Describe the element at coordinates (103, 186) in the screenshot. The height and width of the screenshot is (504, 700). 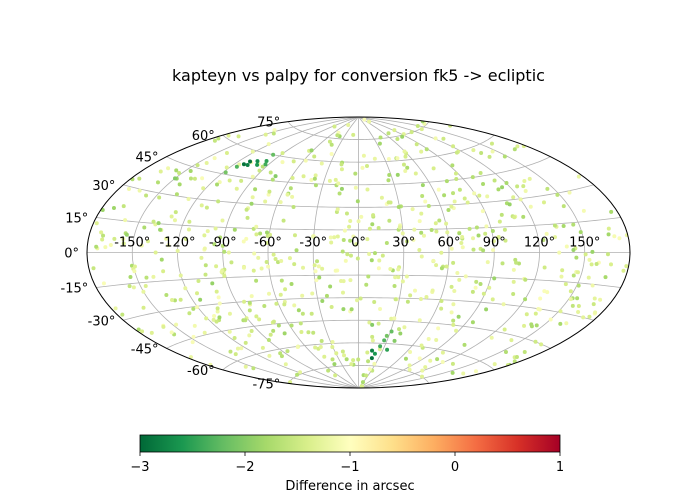
I see `latitude-tick-label: 30°` at that location.